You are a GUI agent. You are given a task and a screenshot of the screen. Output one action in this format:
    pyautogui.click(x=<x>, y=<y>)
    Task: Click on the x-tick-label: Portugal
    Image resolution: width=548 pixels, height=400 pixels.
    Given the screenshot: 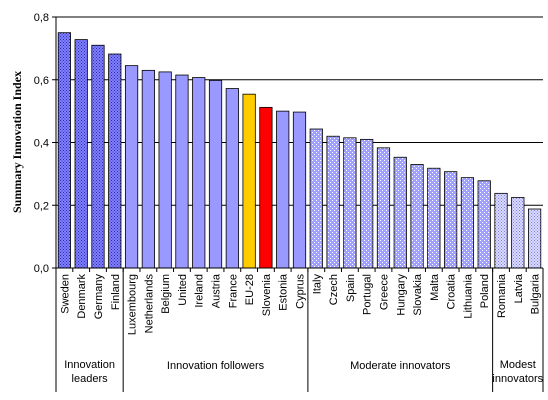 What is the action you would take?
    pyautogui.click(x=368, y=294)
    